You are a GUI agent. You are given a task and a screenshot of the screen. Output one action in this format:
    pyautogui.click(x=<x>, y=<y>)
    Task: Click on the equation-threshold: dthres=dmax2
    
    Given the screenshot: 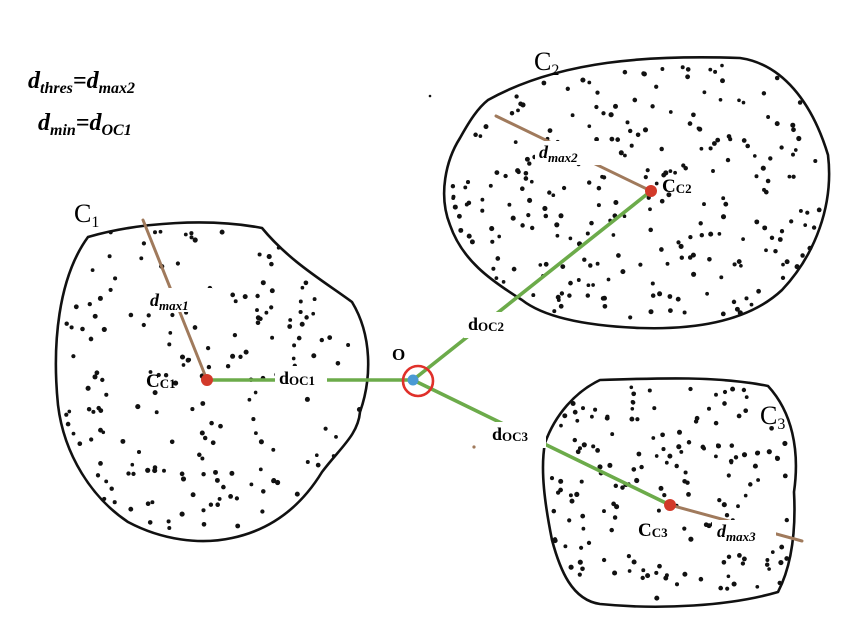 What is the action you would take?
    pyautogui.click(x=81, y=82)
    